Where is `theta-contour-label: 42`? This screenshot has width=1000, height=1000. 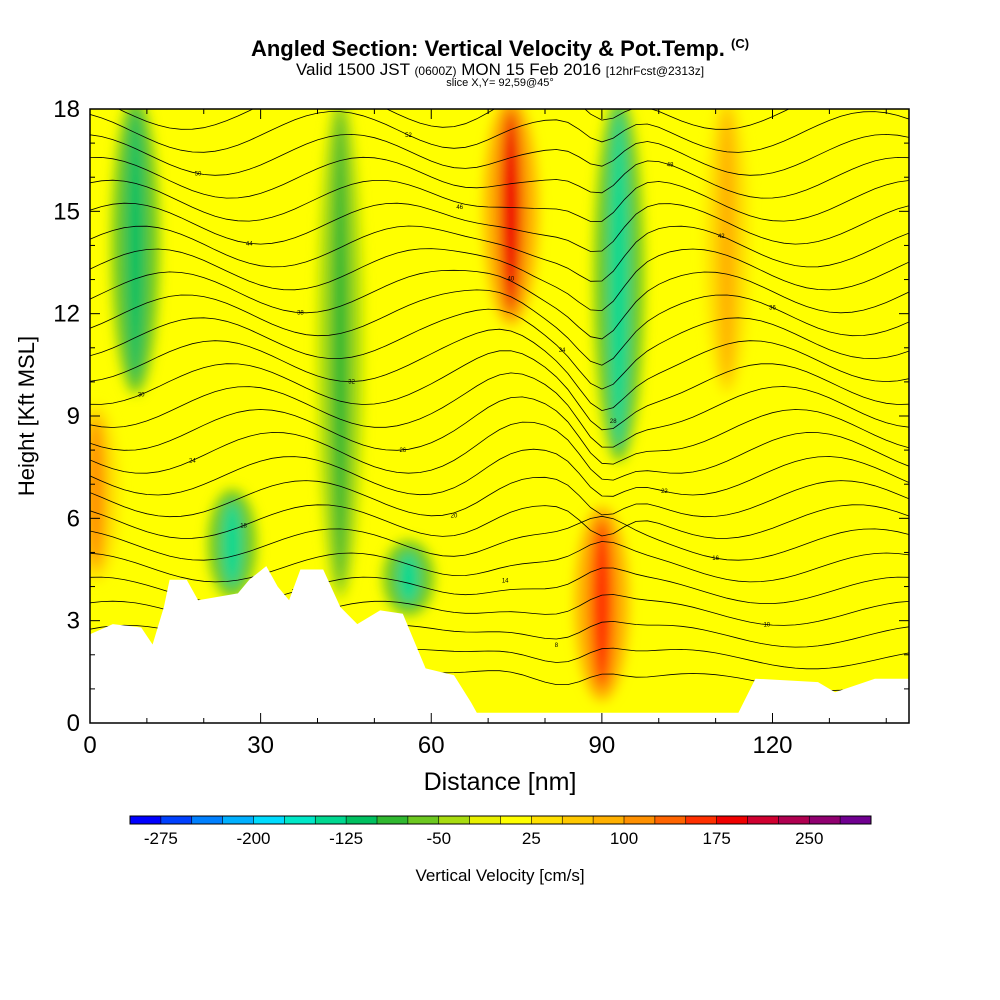 theta-contour-label: 42 is located at coordinates (721, 237).